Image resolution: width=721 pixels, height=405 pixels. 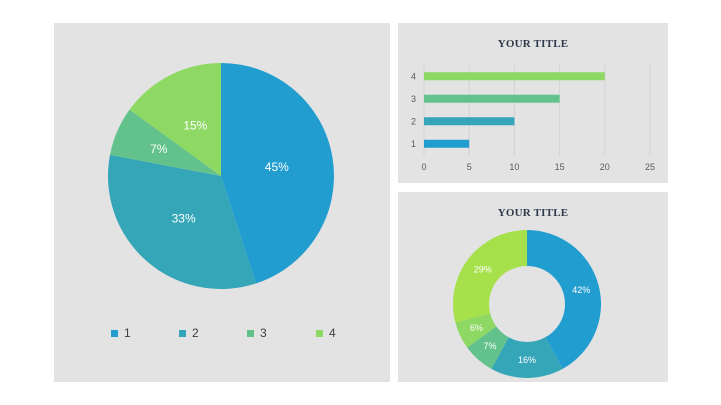 I want to click on donut-chart: 42% 16% 7%6% 29%, so click(x=527, y=304).